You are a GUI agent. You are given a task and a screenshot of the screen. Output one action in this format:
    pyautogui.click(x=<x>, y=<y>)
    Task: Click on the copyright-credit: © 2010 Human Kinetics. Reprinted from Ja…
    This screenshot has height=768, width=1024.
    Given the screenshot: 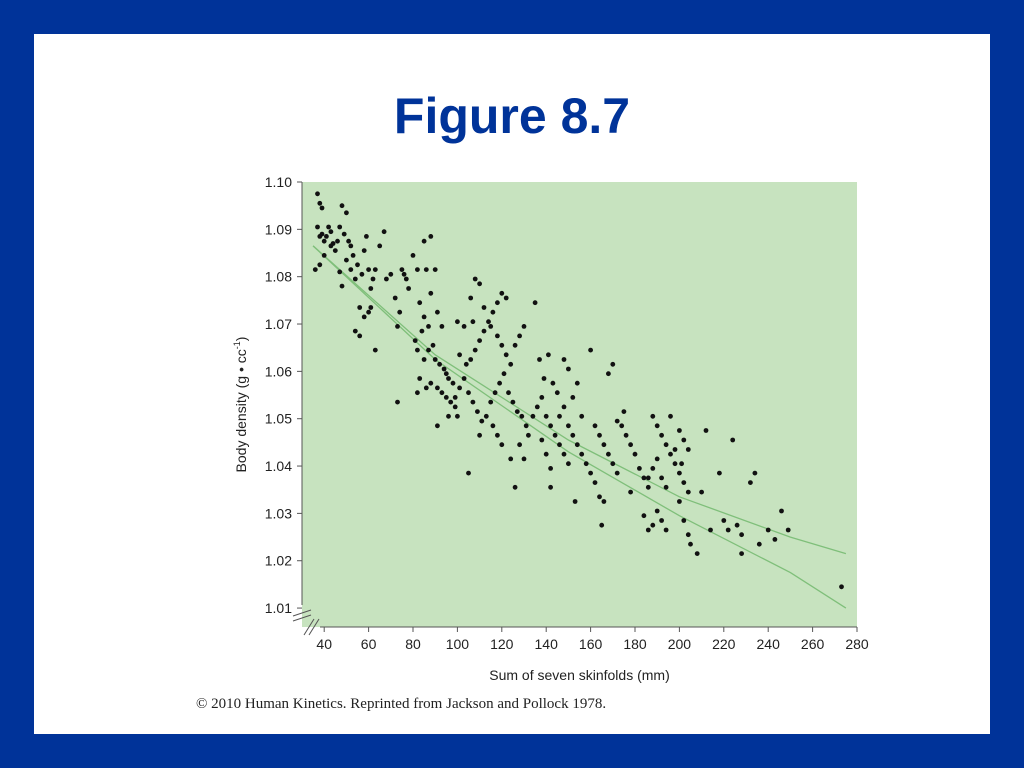 What is the action you would take?
    pyautogui.click(x=401, y=704)
    